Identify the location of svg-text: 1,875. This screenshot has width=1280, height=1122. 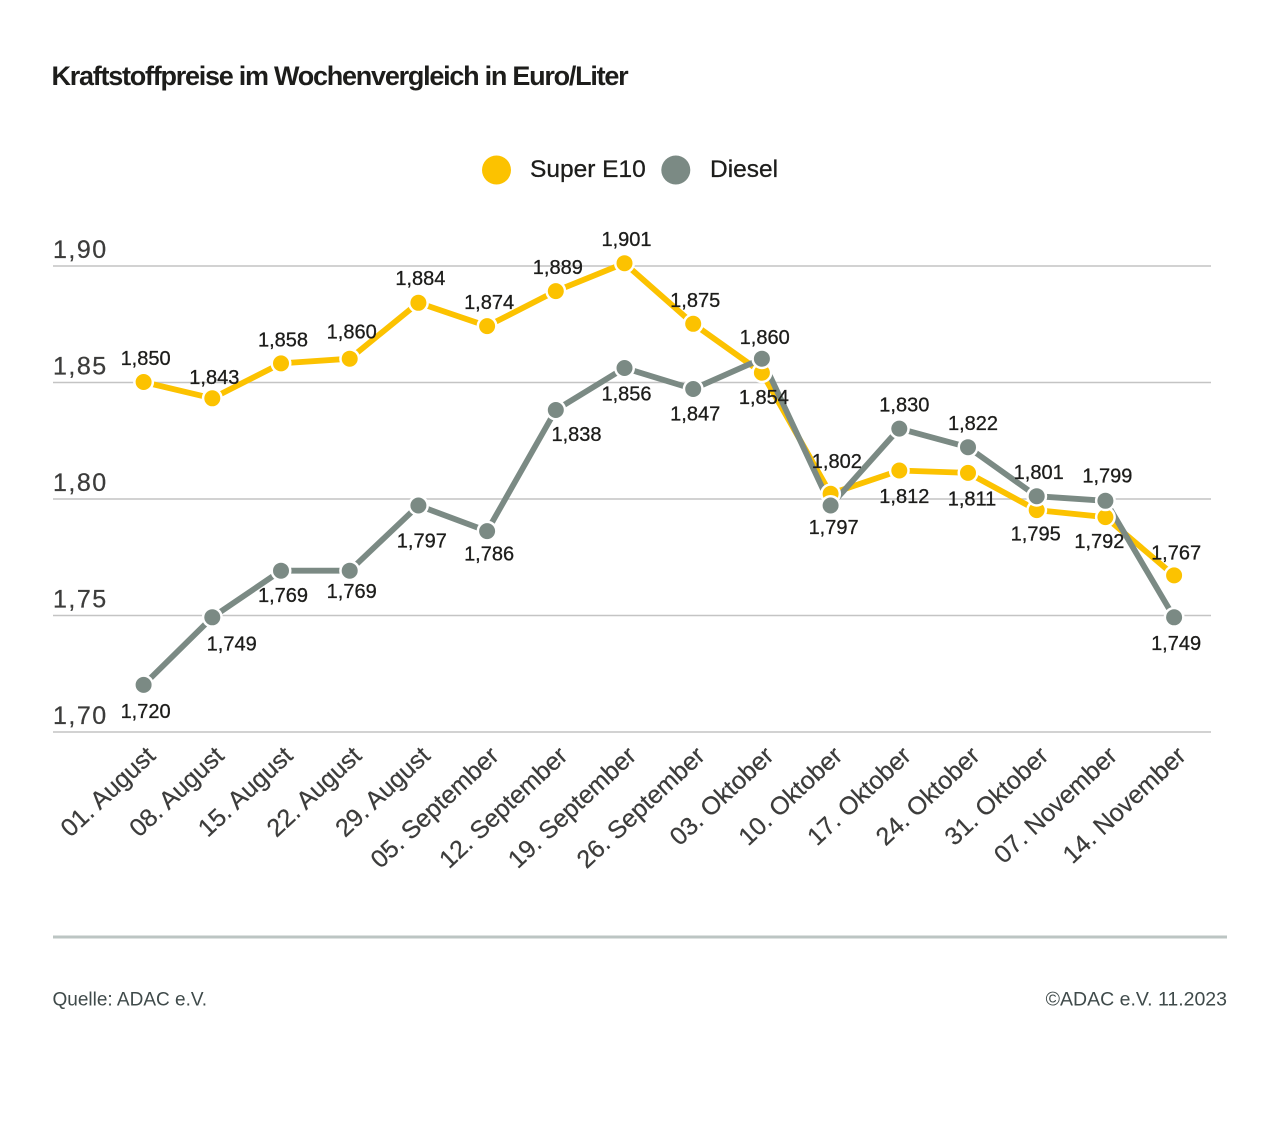
(695, 301).